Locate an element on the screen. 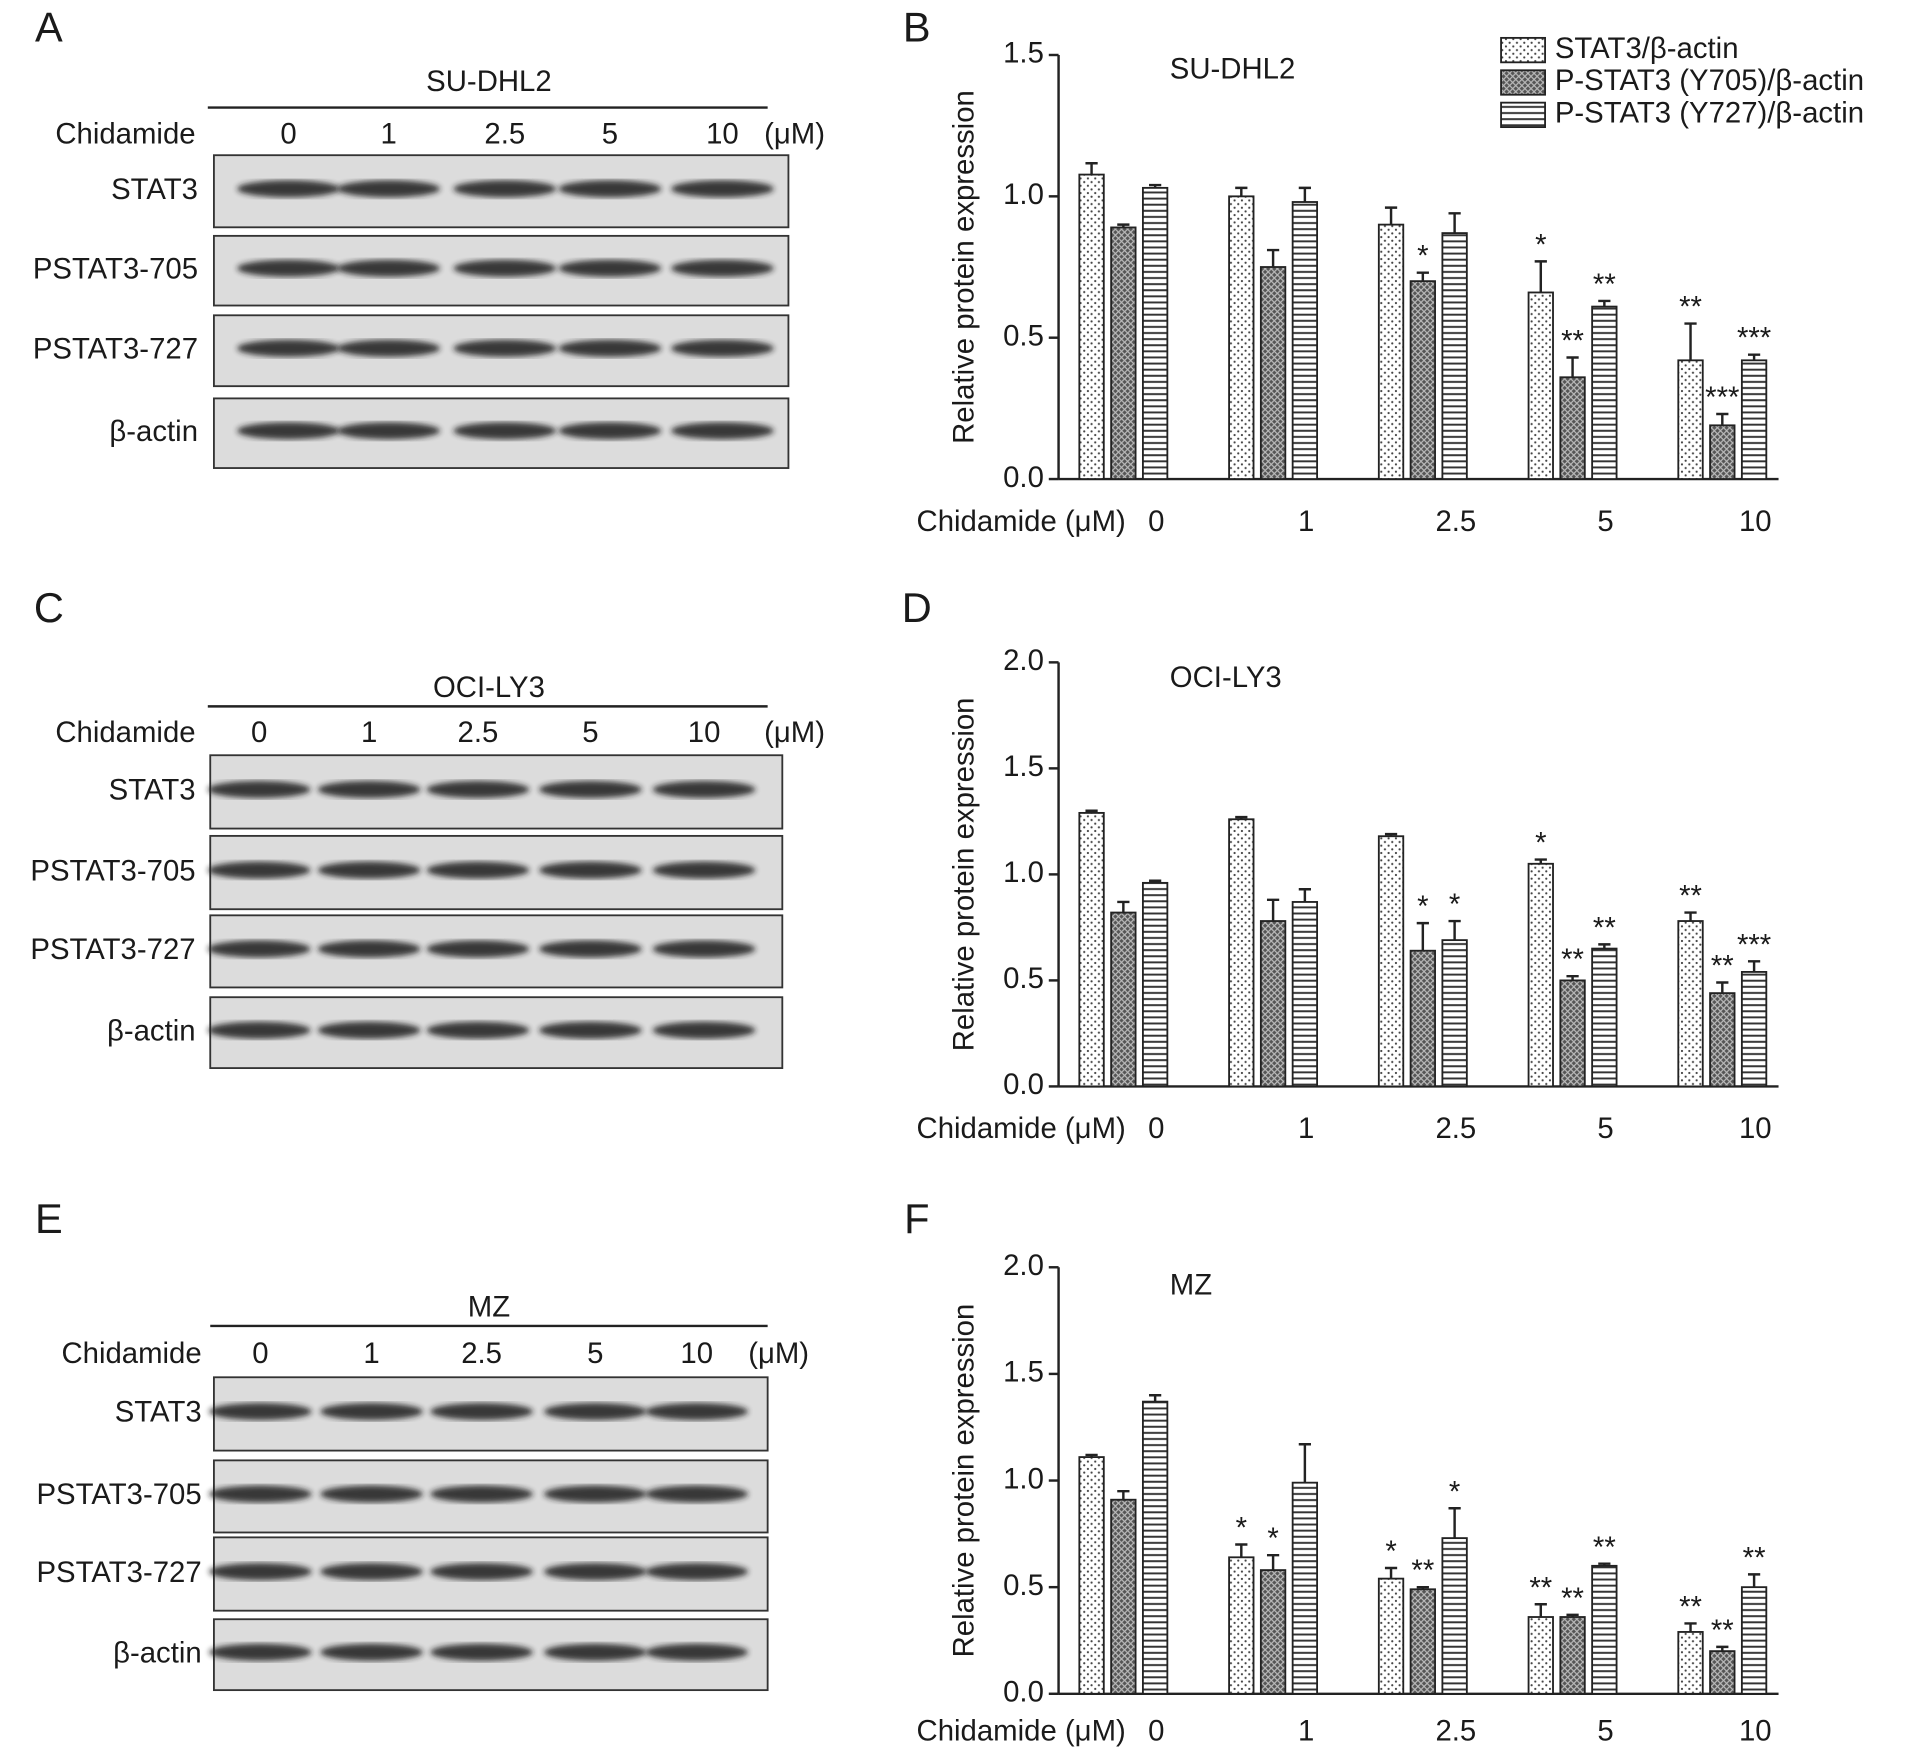 Image resolution: width=1913 pixels, height=1761 pixels. legend-label: P-STAT3 (Y727)/β-actin is located at coordinates (1709, 113).